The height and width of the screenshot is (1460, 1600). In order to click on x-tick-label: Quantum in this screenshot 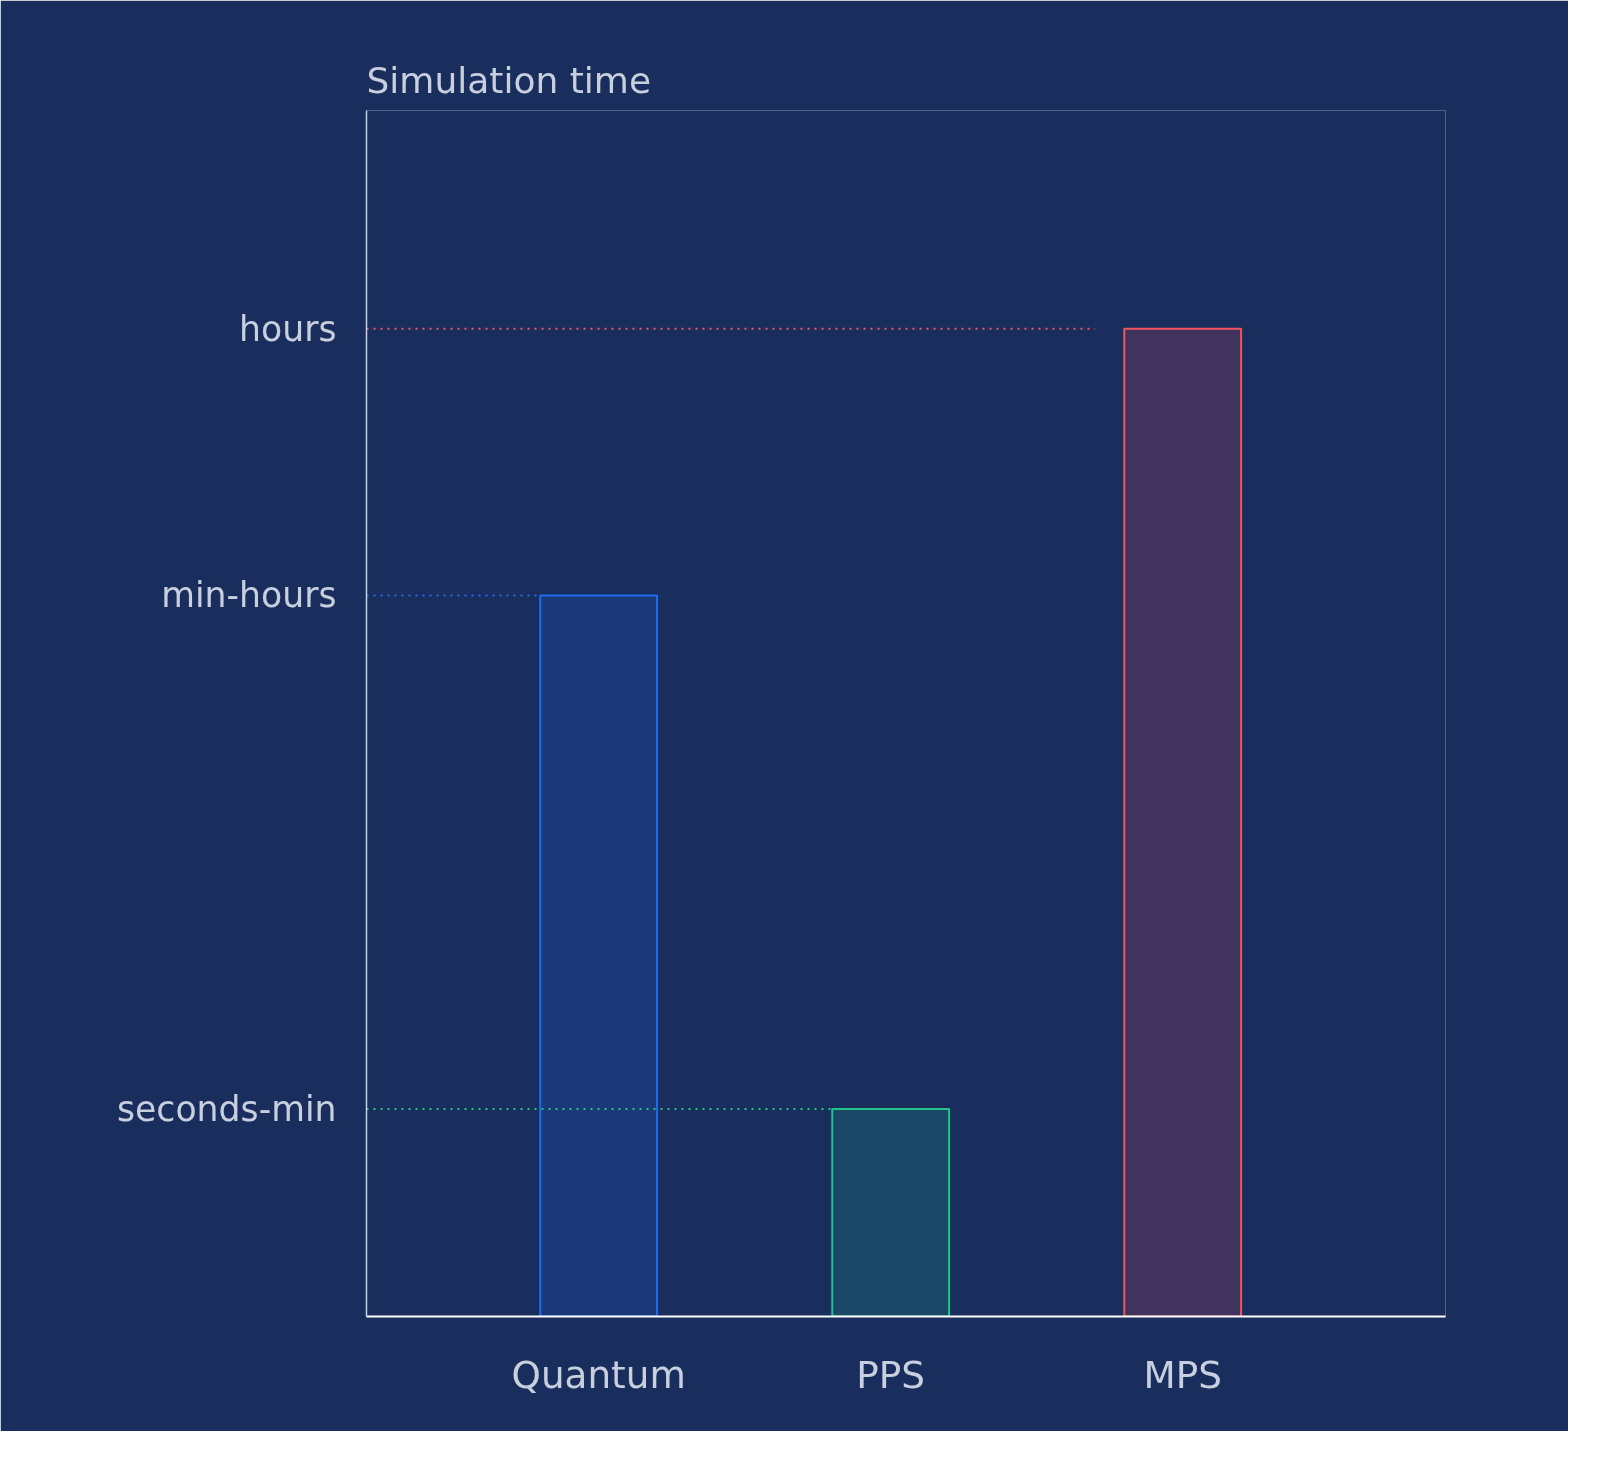, I will do `click(598, 1374)`.